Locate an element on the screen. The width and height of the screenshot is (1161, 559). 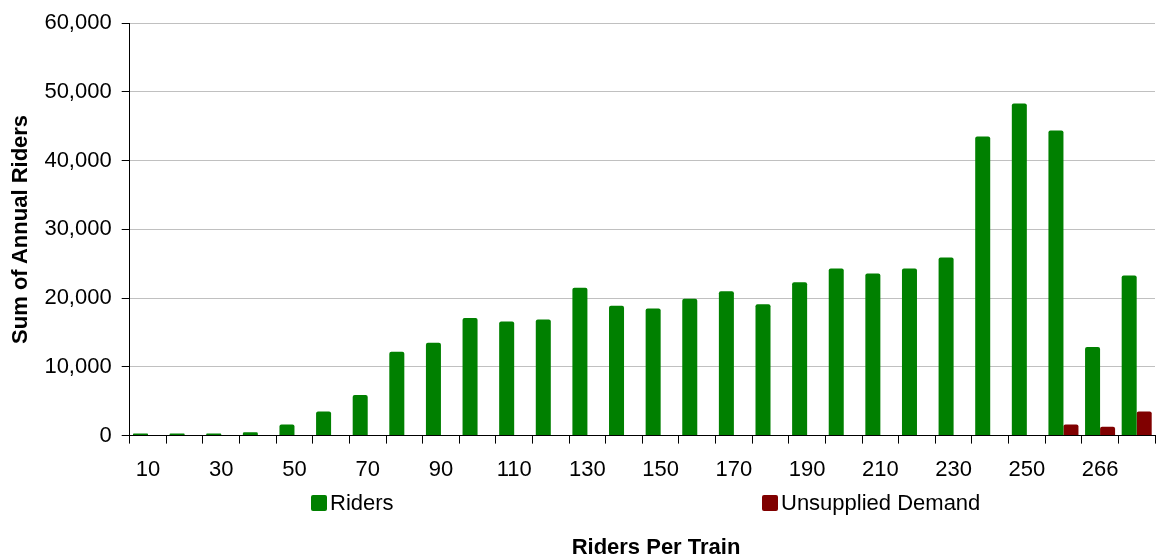
x-tick-label: 190 is located at coordinates (807, 468).